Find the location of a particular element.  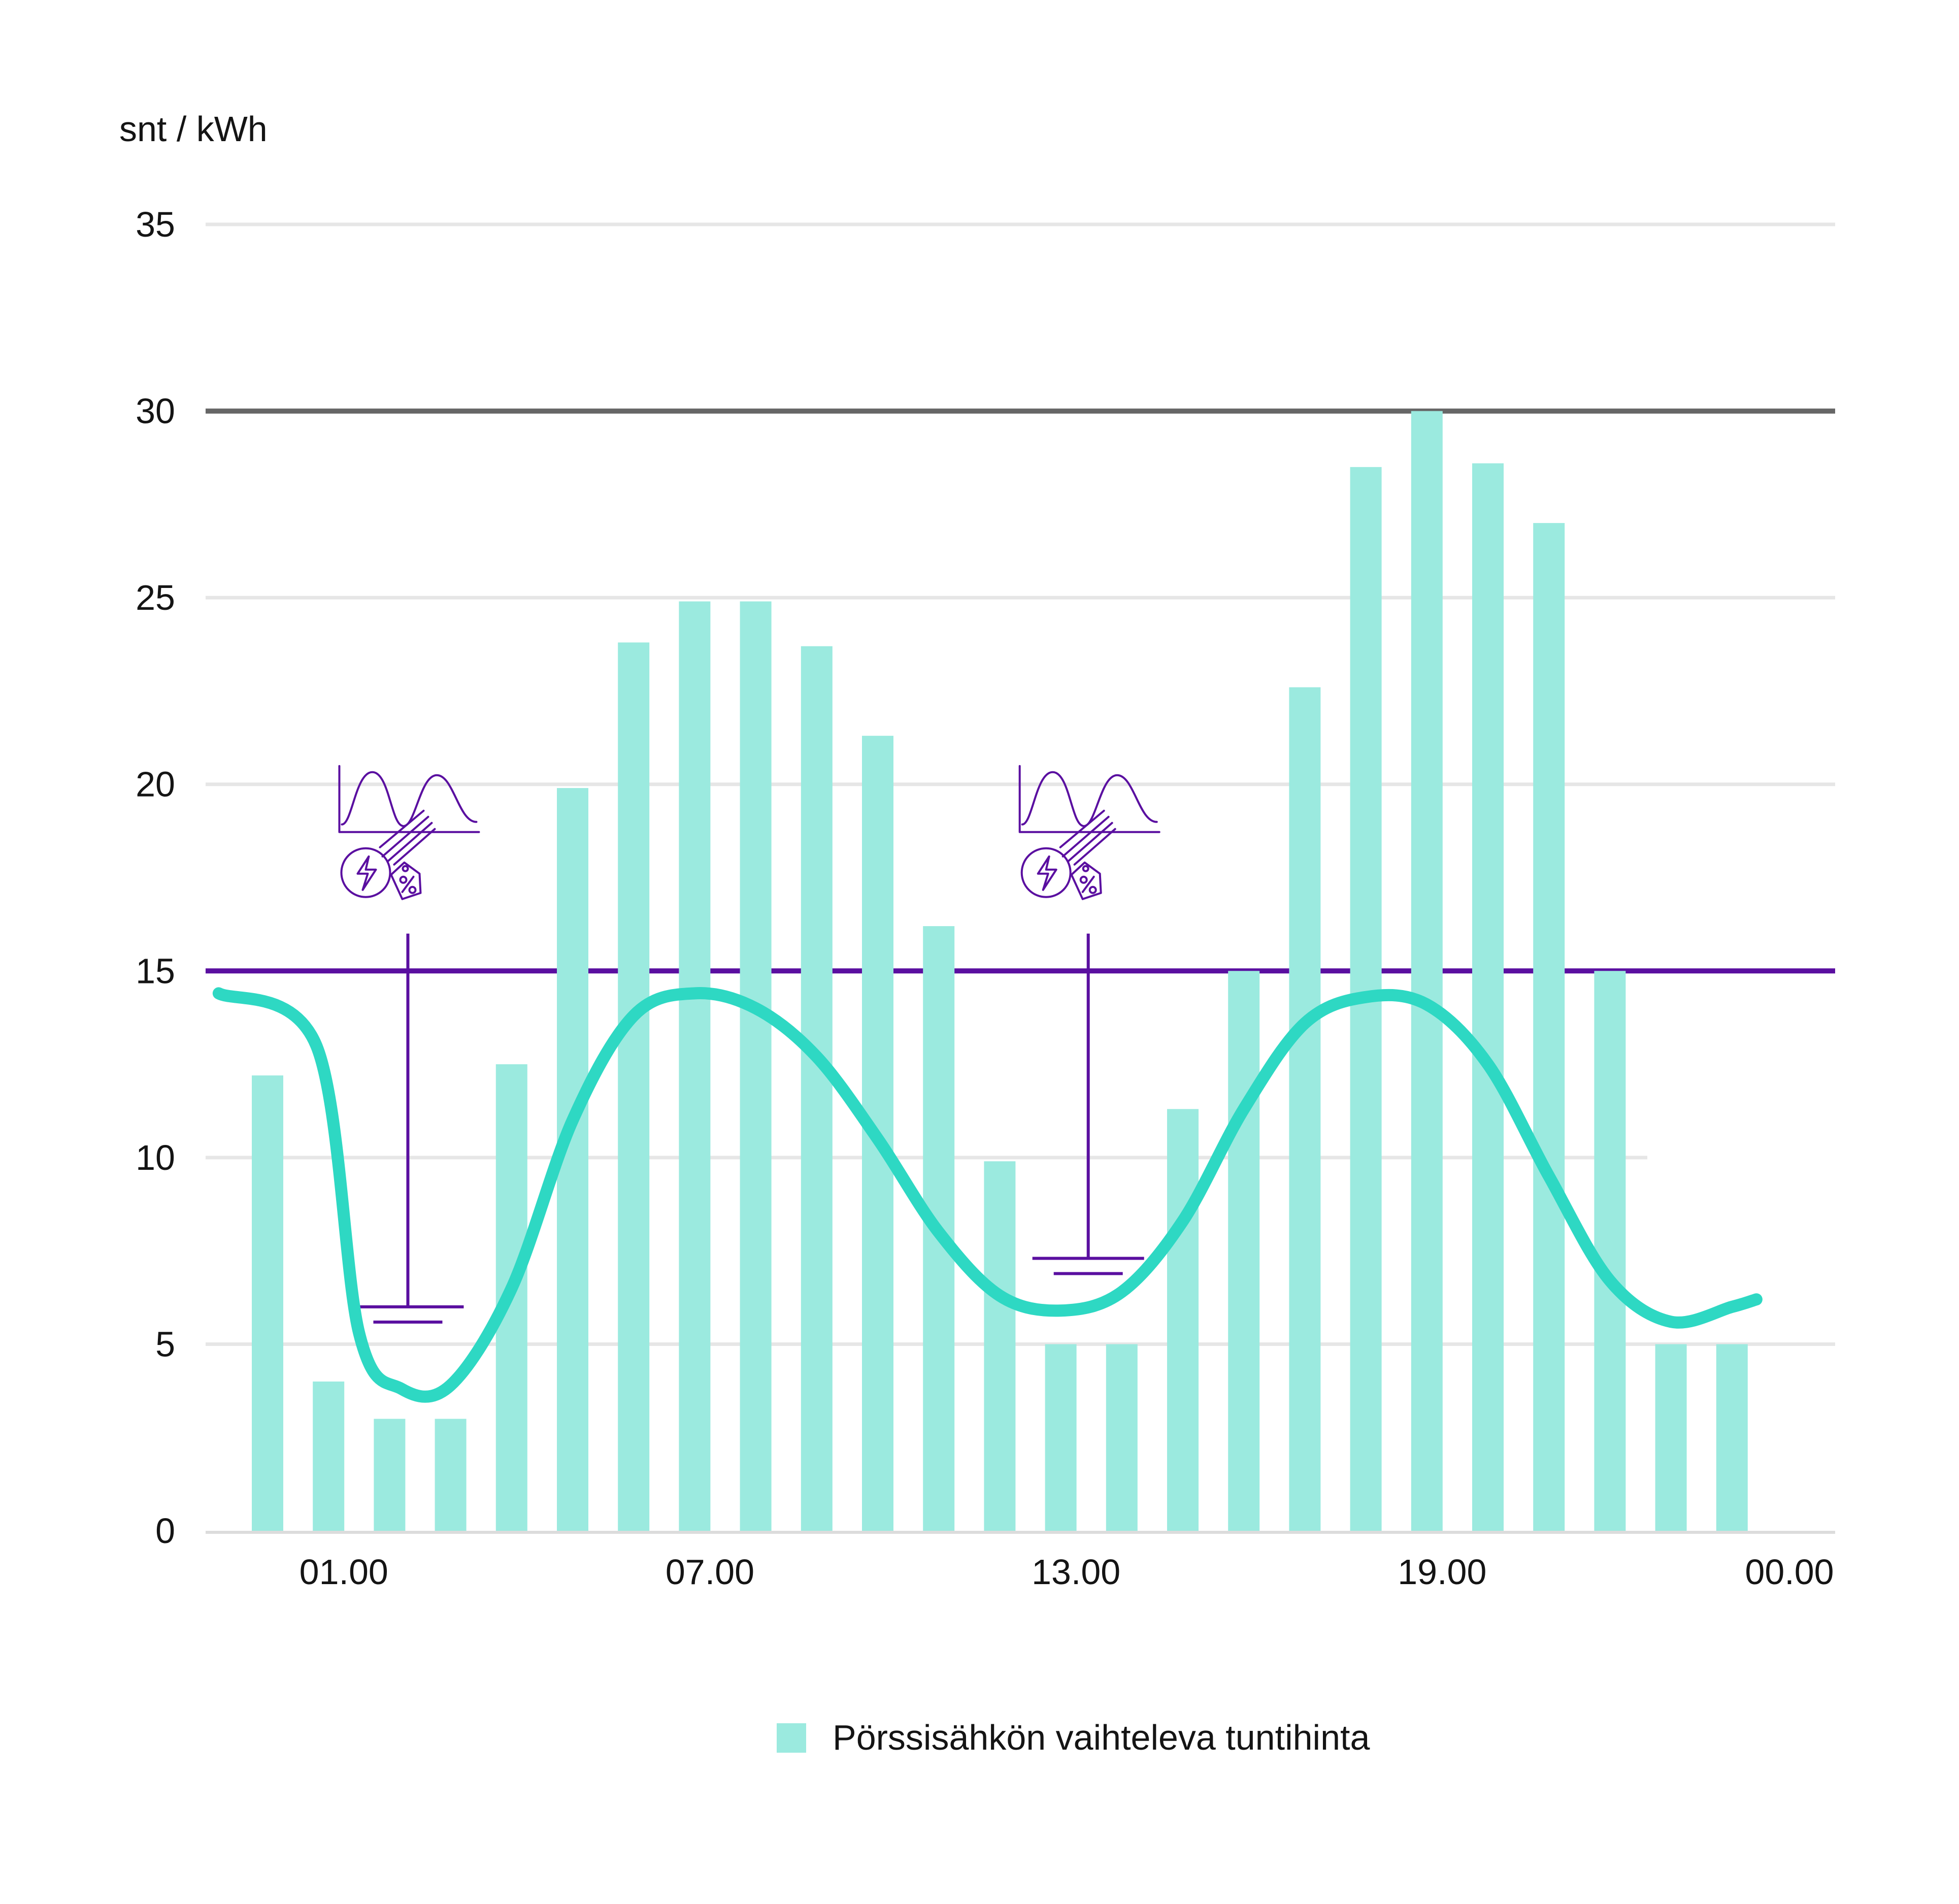

y-tick-label: 30 is located at coordinates (155, 411).